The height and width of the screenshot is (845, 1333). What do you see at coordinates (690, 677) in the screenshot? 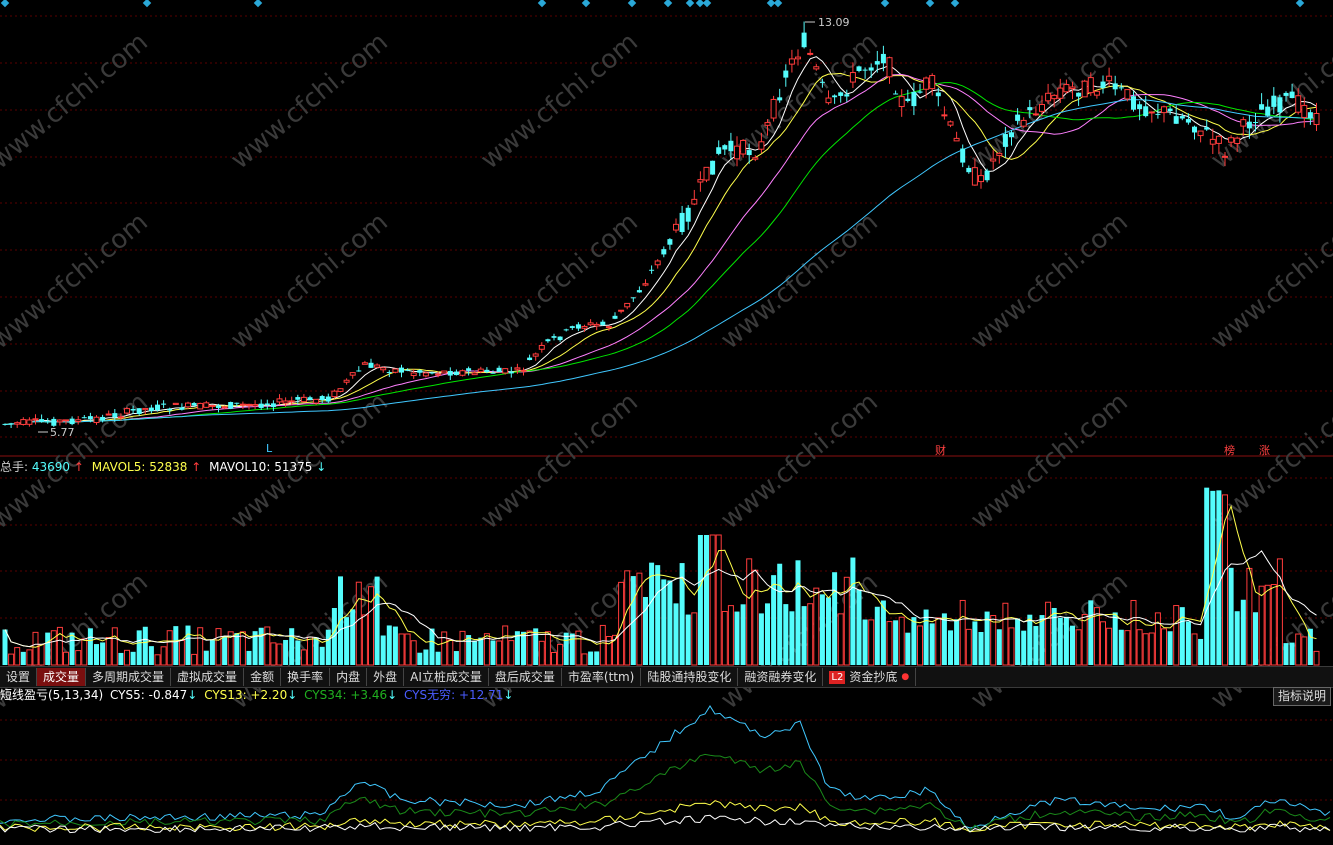
I see `tab-northbound-holding: 陆股通持股变化` at bounding box center [690, 677].